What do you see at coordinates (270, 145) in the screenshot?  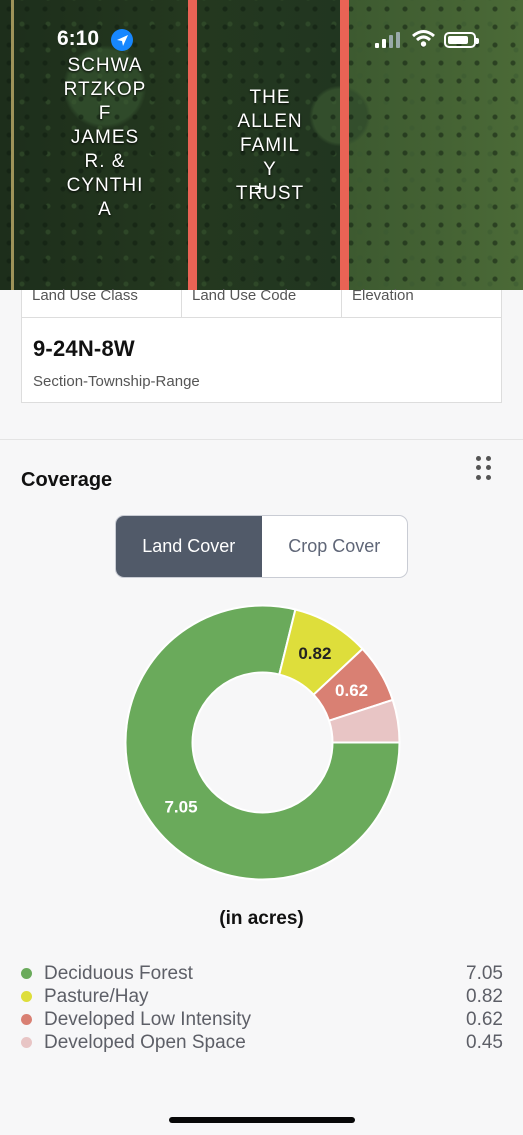 I see `owner-label-allen-family-trust: THE ALLEN FAMIL Y TRUST` at bounding box center [270, 145].